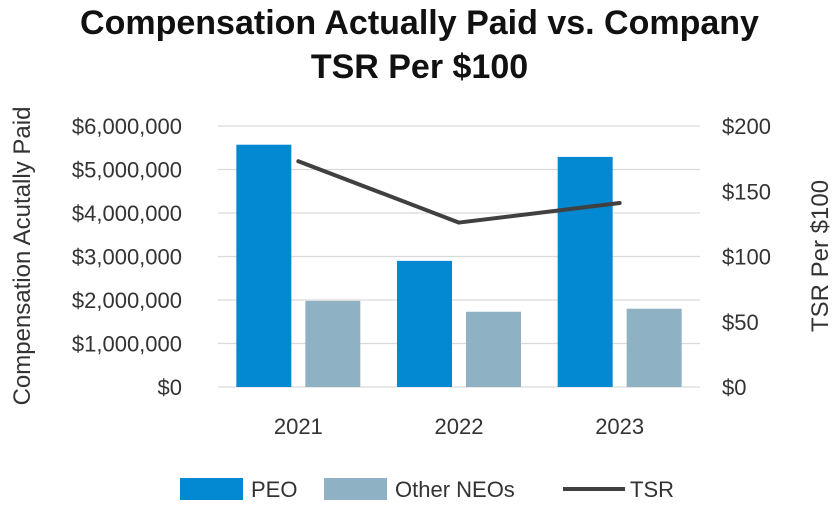 Image resolution: width=839 pixels, height=507 pixels. Describe the element at coordinates (740, 322) in the screenshot. I see `y-right-tick-label: $50` at that location.